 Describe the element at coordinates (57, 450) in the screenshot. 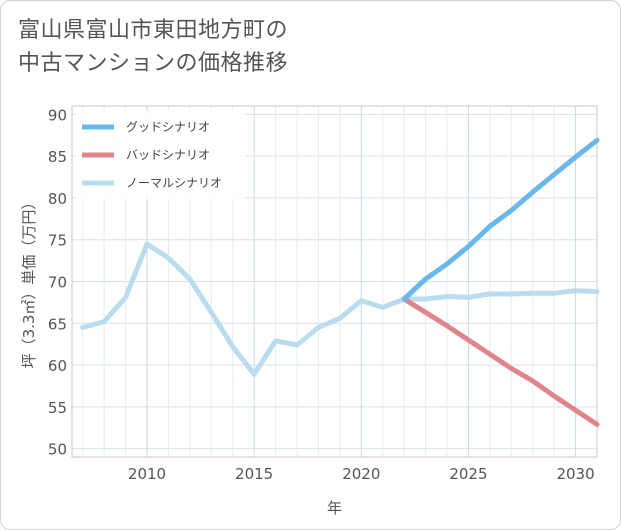

I see `y-tick-label: 50` at that location.